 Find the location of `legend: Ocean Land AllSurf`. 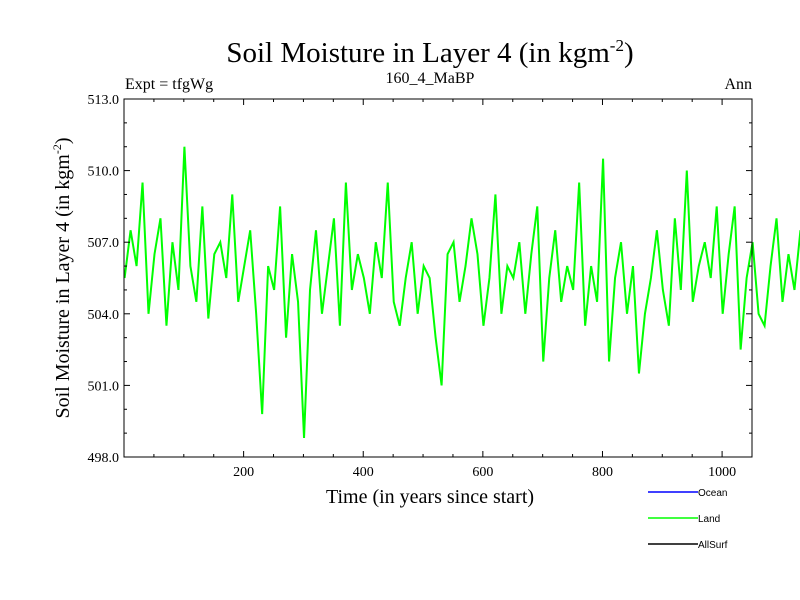

legend: Ocean Land AllSurf is located at coordinates (688, 519).